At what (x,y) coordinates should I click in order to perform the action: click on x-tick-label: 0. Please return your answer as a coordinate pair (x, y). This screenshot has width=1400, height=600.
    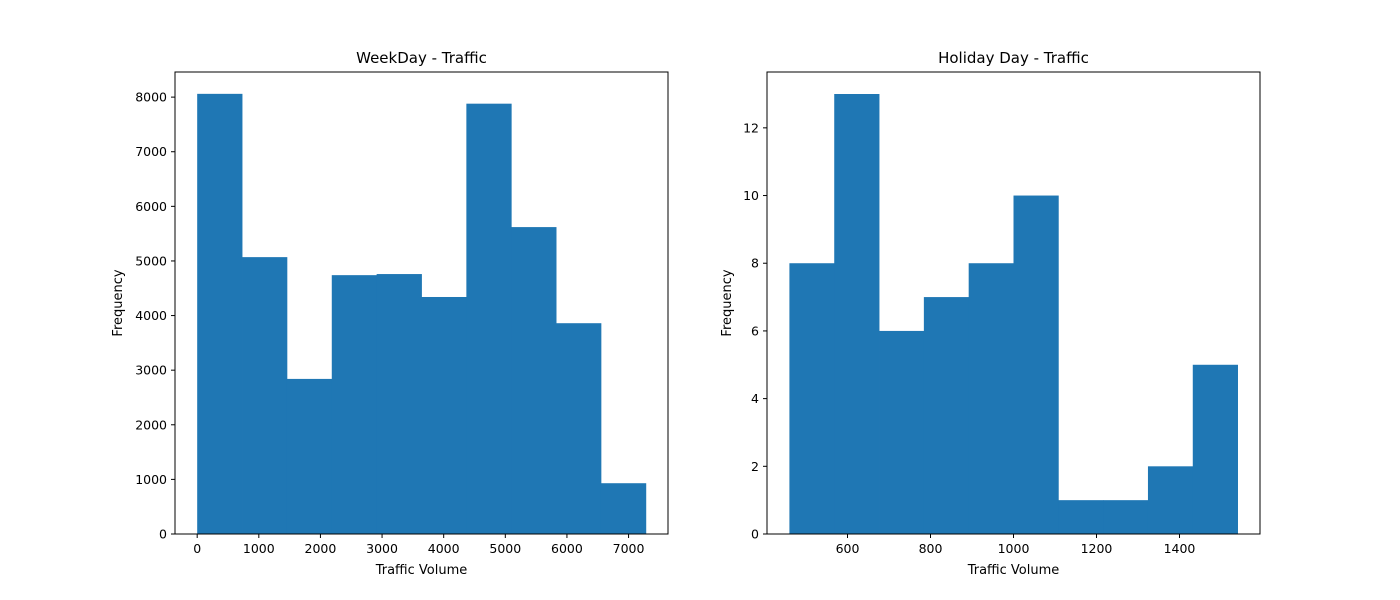
    Looking at the image, I should click on (197, 548).